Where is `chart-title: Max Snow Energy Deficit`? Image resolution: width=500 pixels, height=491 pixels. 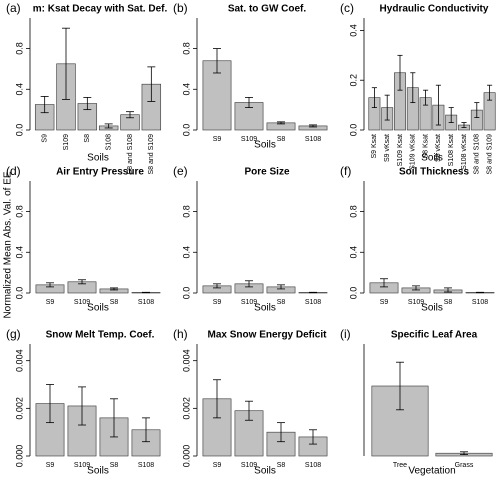
chart-title: Max Snow Energy Deficit is located at coordinates (268, 335).